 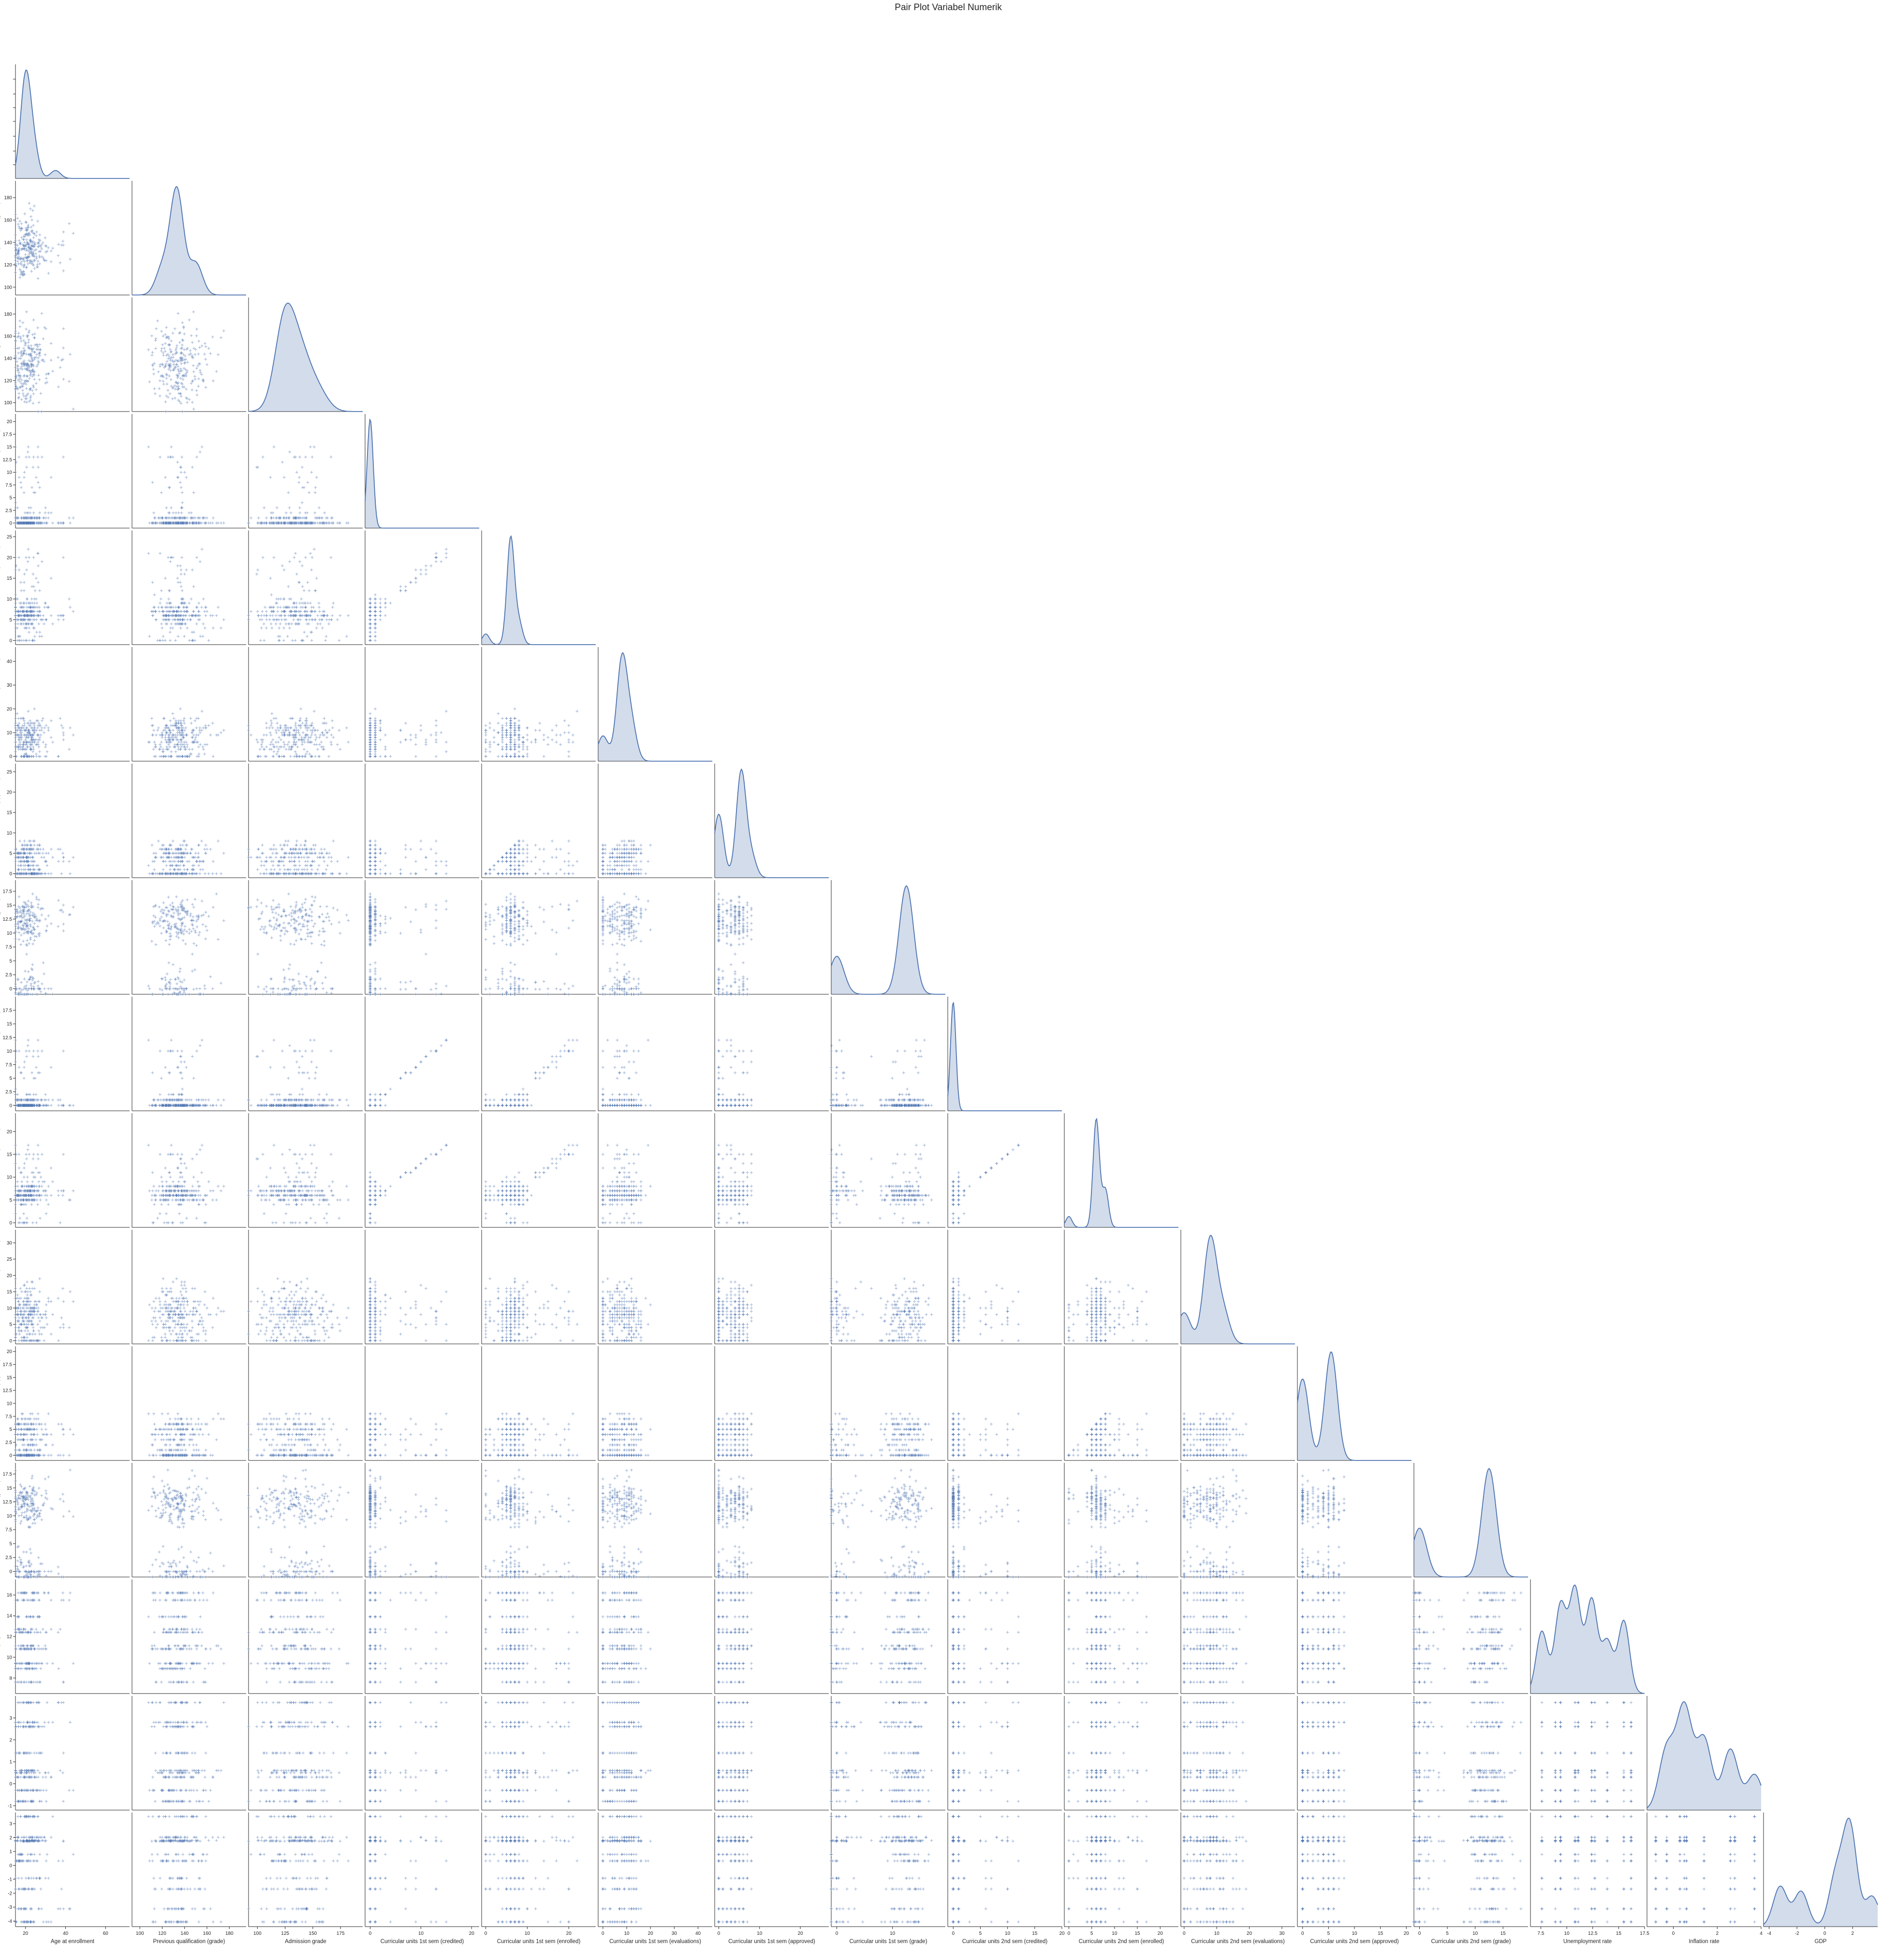 I want to click on y-tick-label: 160, so click(x=8, y=221).